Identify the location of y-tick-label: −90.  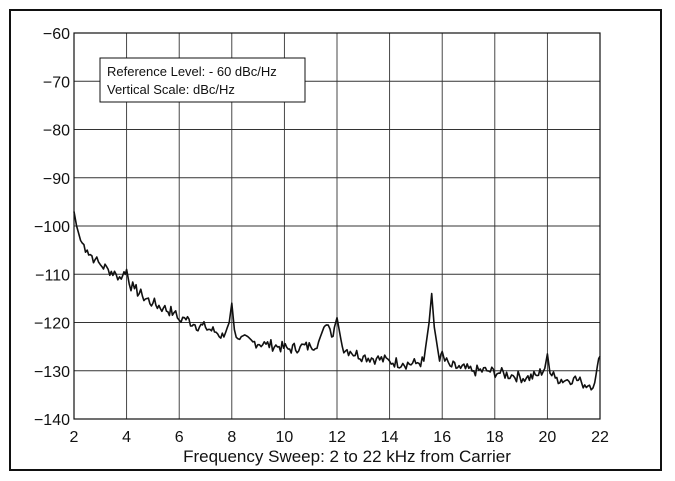
(56, 179).